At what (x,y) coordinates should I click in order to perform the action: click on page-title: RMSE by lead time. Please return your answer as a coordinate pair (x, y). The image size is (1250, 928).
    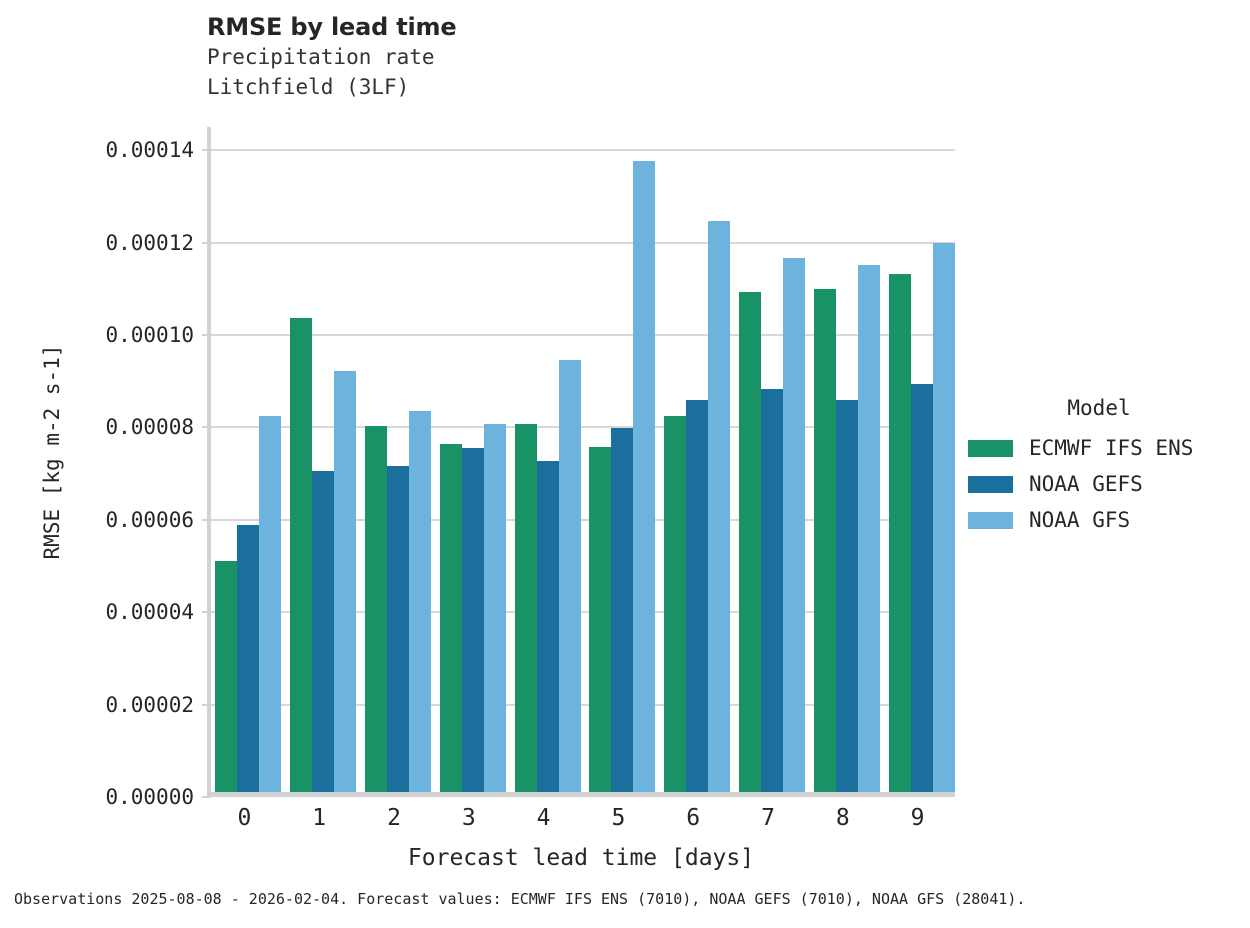
    Looking at the image, I should click on (332, 27).